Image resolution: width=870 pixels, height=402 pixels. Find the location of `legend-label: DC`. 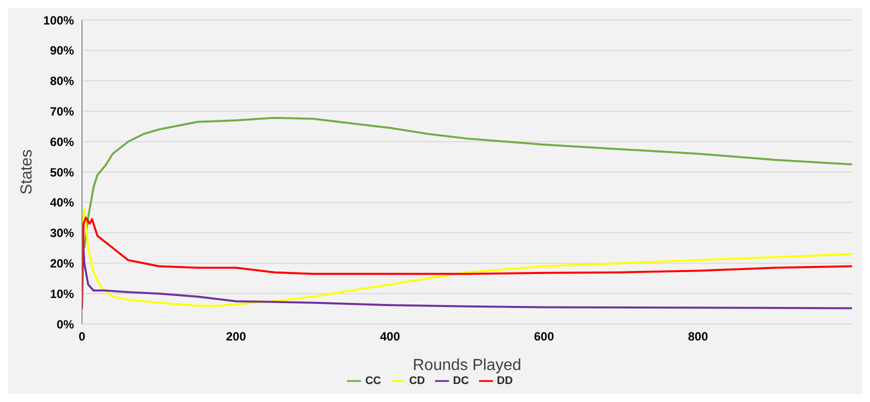

legend-label: DC is located at coordinates (461, 380).